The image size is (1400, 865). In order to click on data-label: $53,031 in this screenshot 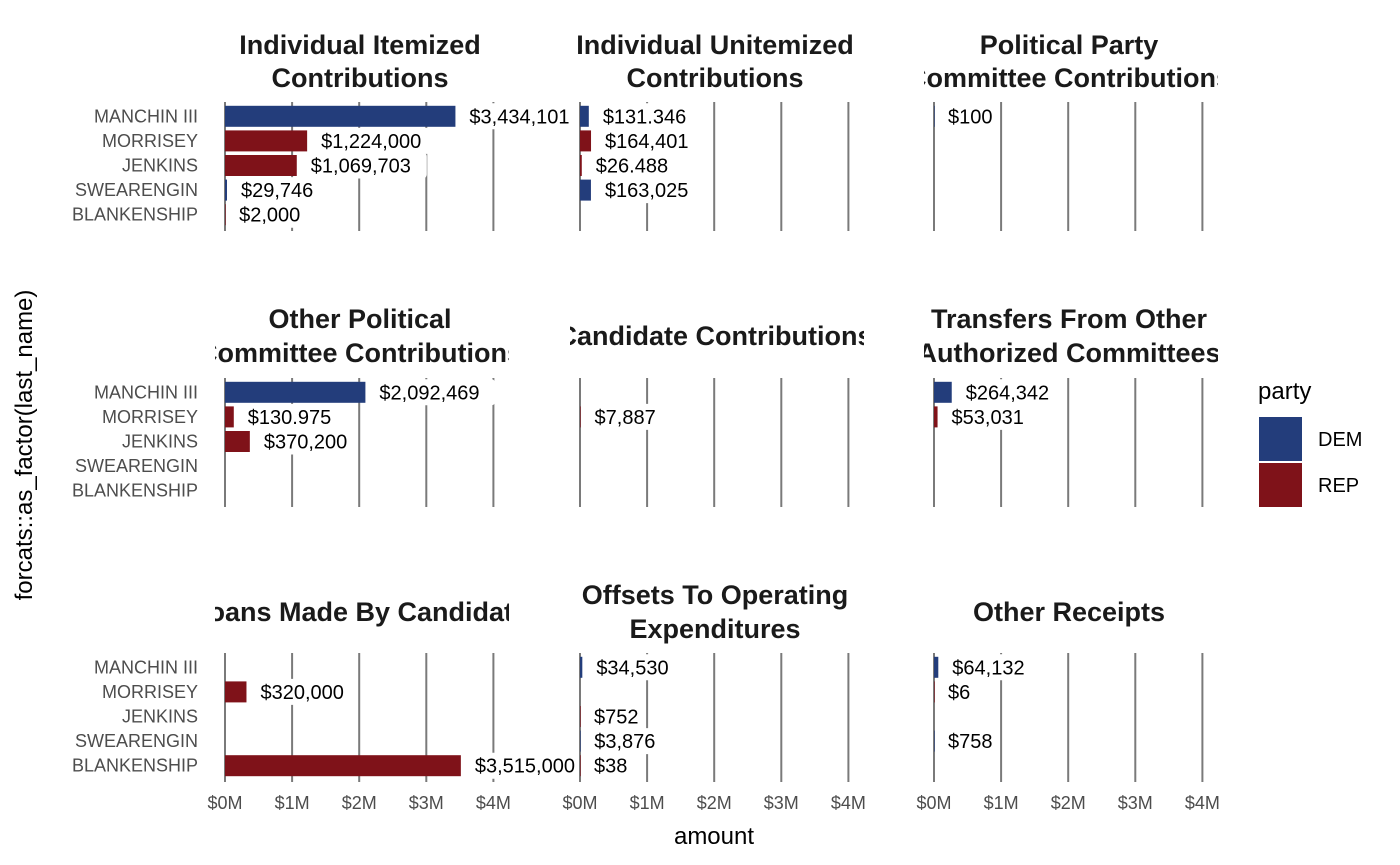, I will do `click(988, 418)`.